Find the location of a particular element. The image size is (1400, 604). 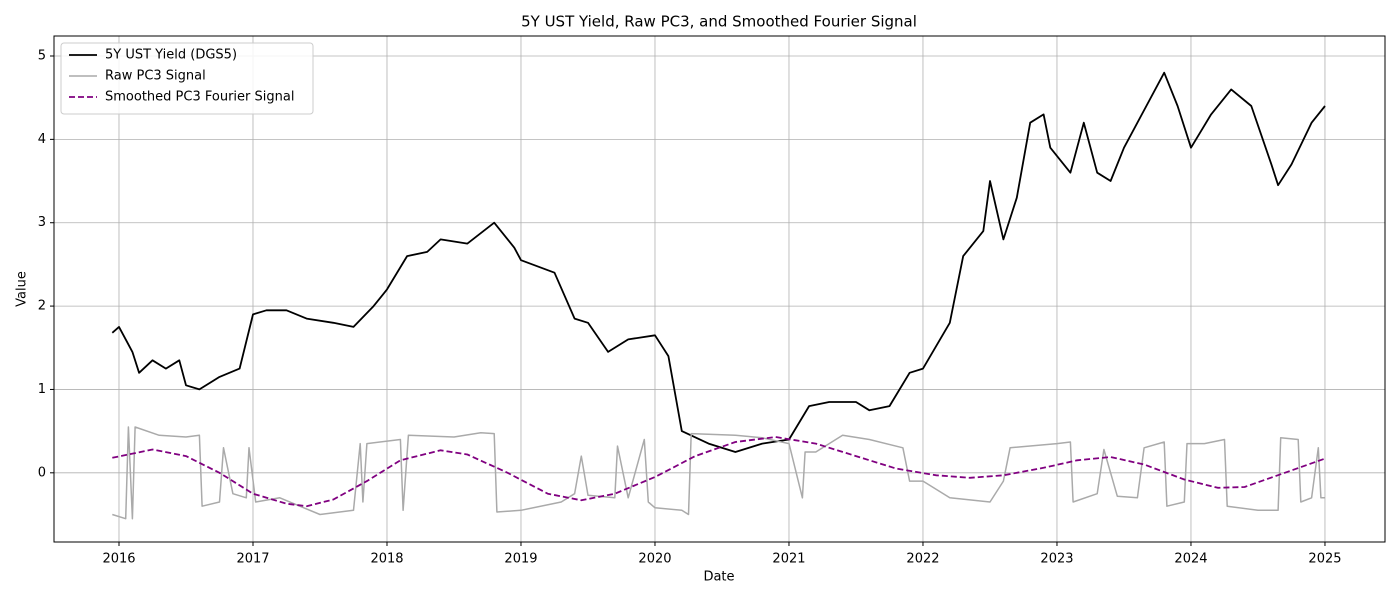

y-axis-label: Value is located at coordinates (22, 289).